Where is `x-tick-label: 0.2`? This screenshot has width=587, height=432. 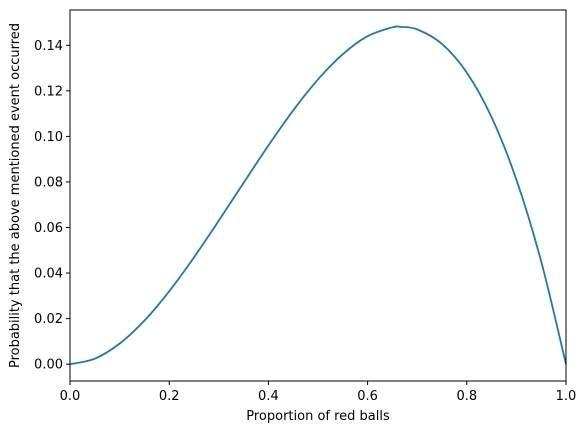 x-tick-label: 0.2 is located at coordinates (169, 396).